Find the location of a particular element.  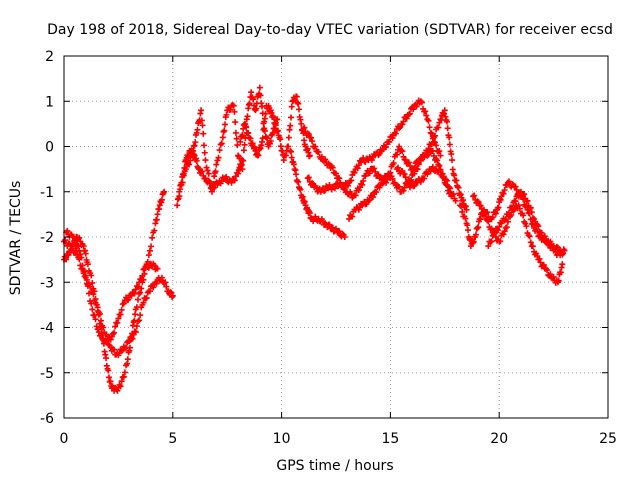

x-axis-label: GPS time / hours is located at coordinates (334, 466).